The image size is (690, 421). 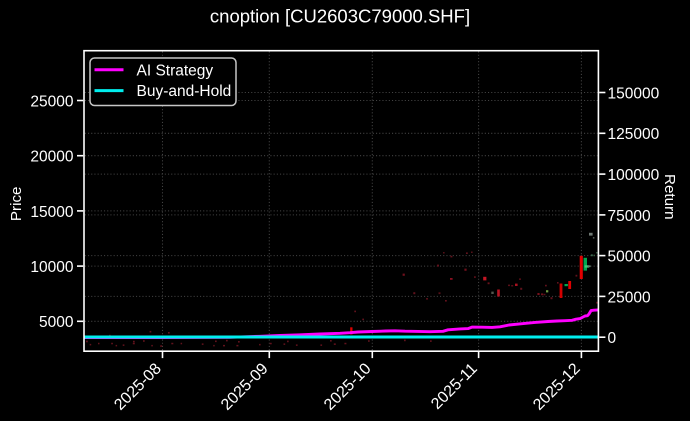 I want to click on svg-text: 20000, so click(x=51, y=157).